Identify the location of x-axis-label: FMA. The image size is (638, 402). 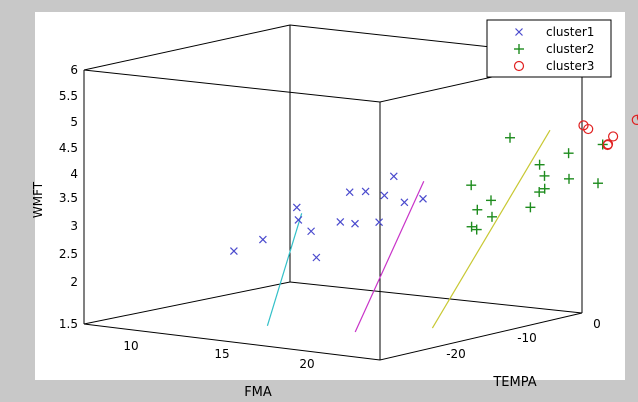
(258, 392).